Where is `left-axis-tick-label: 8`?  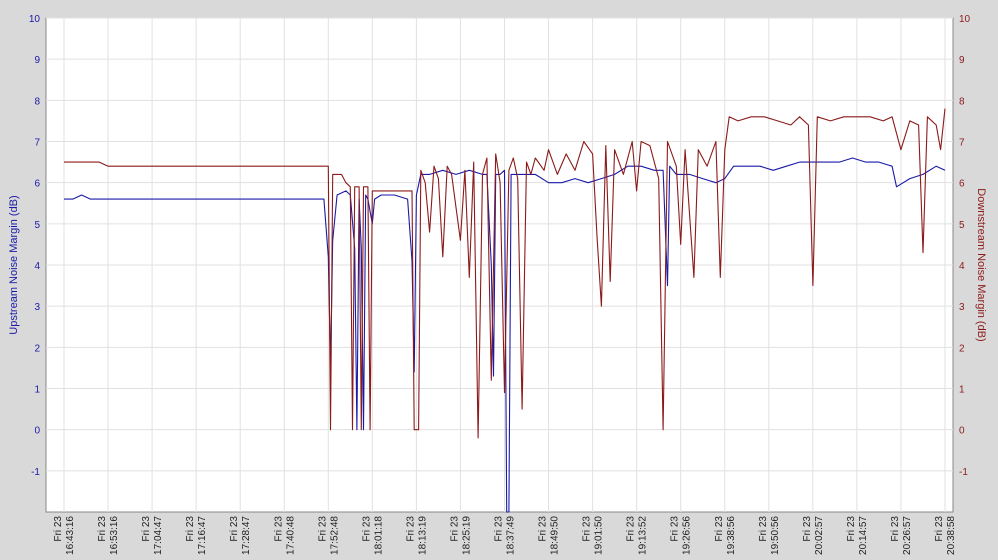
left-axis-tick-label: 8 is located at coordinates (37, 101).